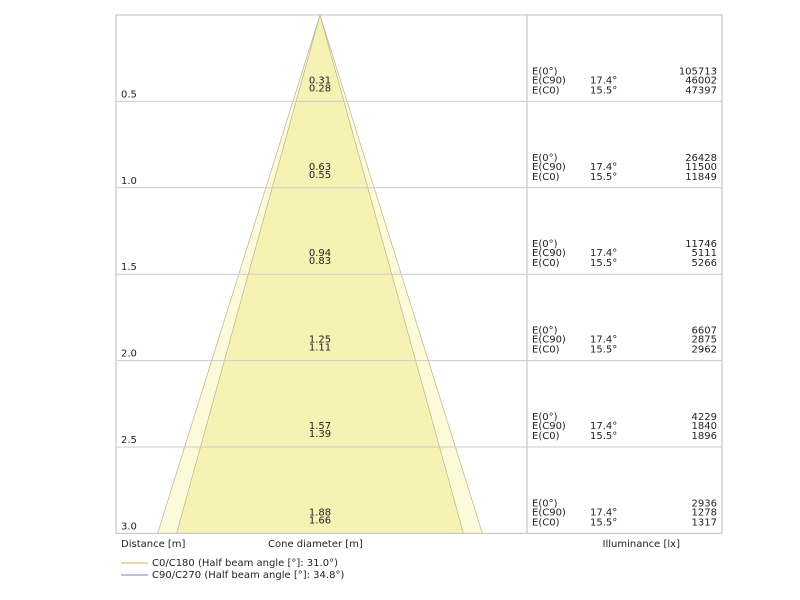 The height and width of the screenshot is (600, 800). I want to click on diameter-c0: 1.39, so click(320, 434).